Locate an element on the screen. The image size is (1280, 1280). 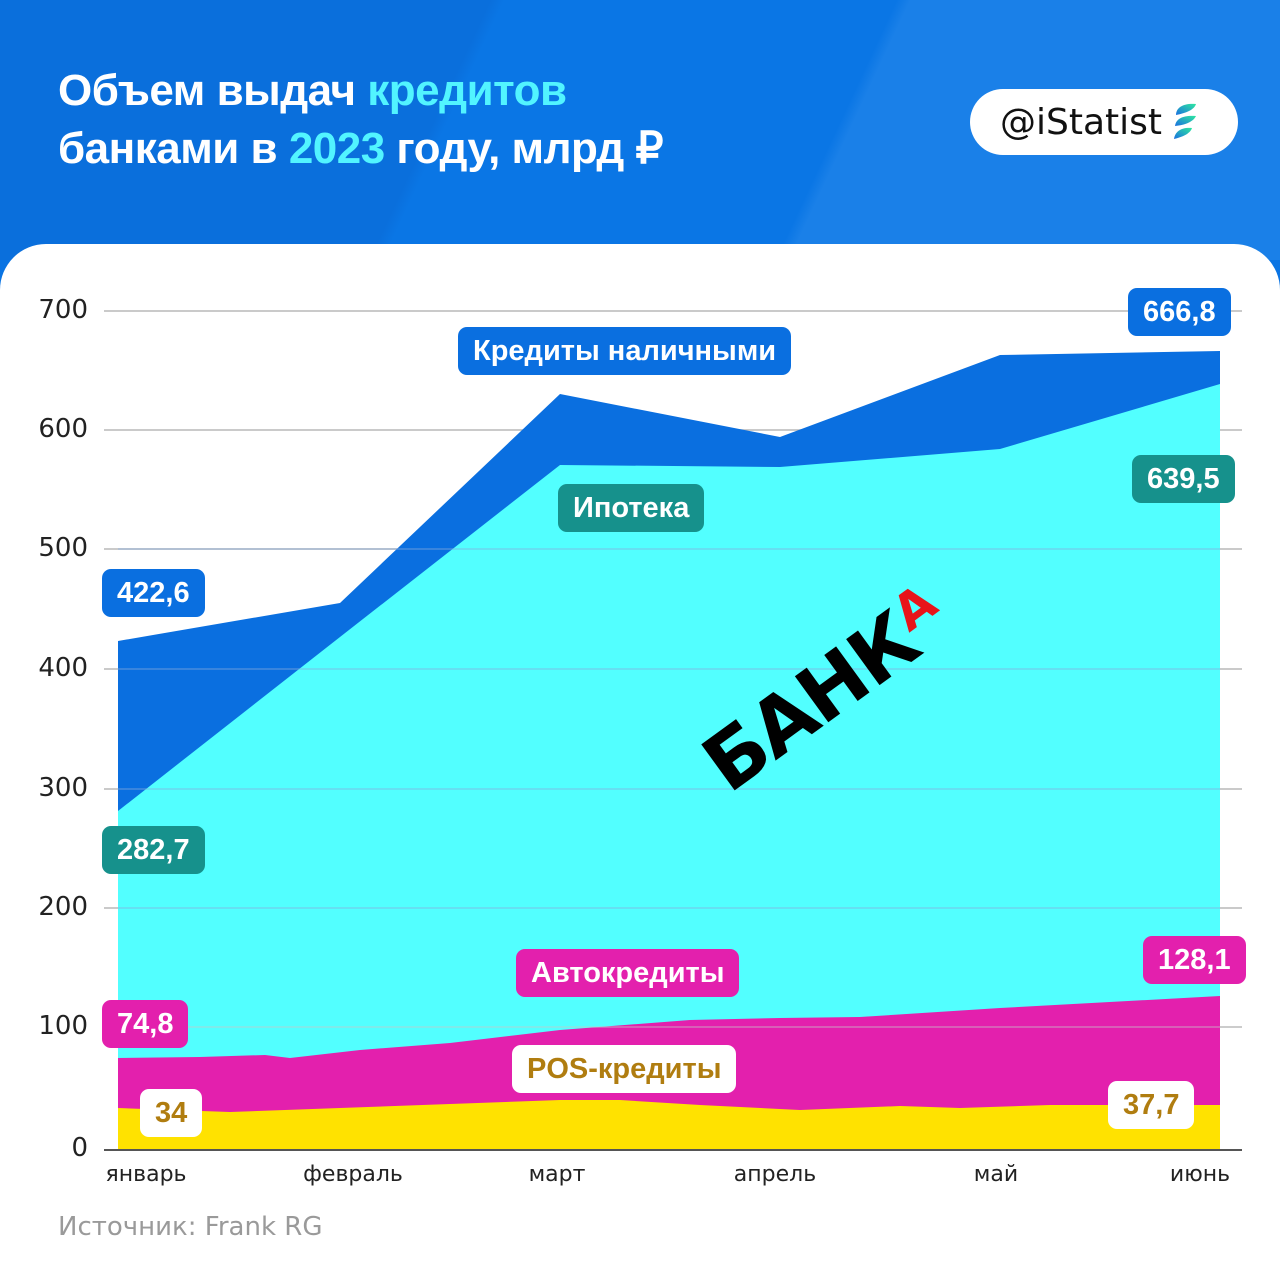
y-tick: 700 is located at coordinates (63, 310).